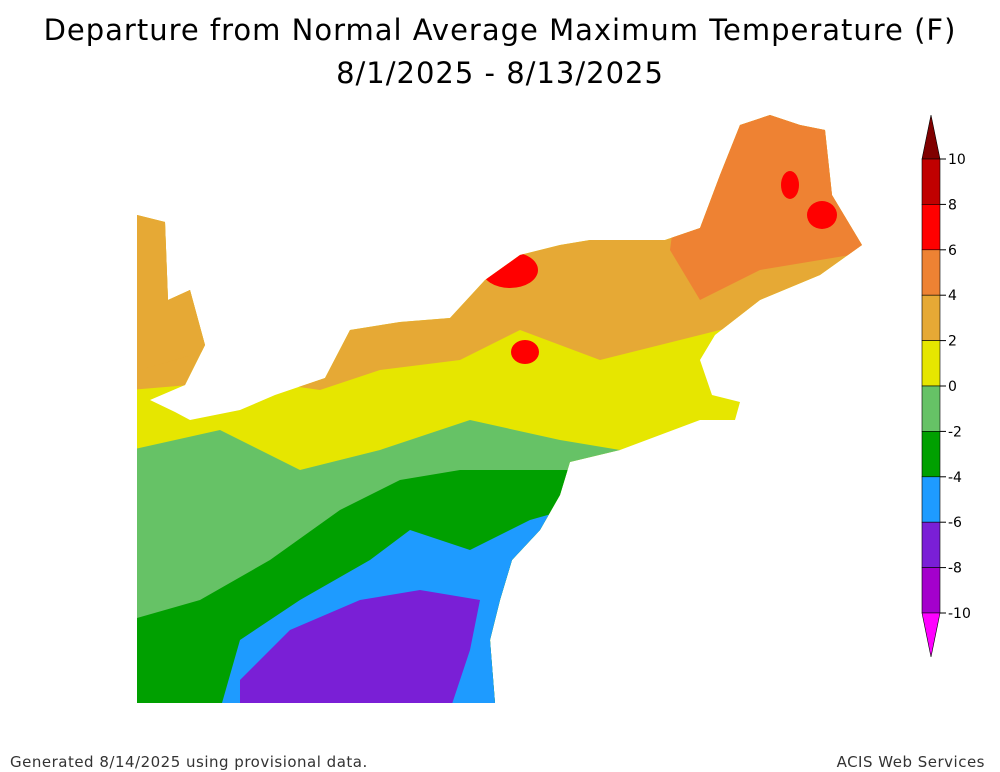 The image size is (1000, 772). I want to click on legend-tick-label: 4, so click(952, 296).